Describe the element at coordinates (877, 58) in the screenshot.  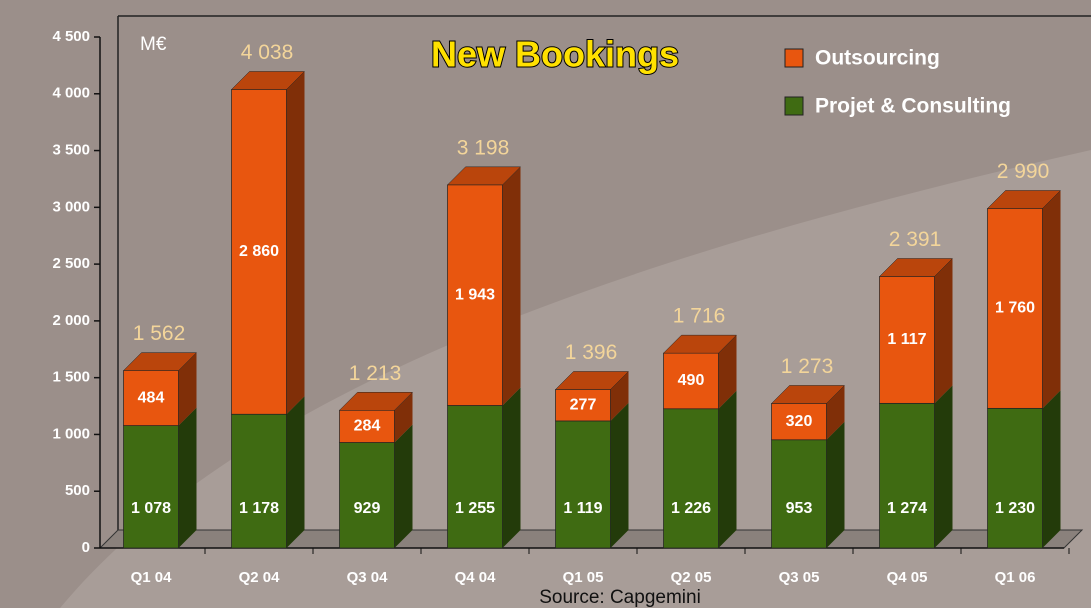
I see `legend-label: Outsourcing` at that location.